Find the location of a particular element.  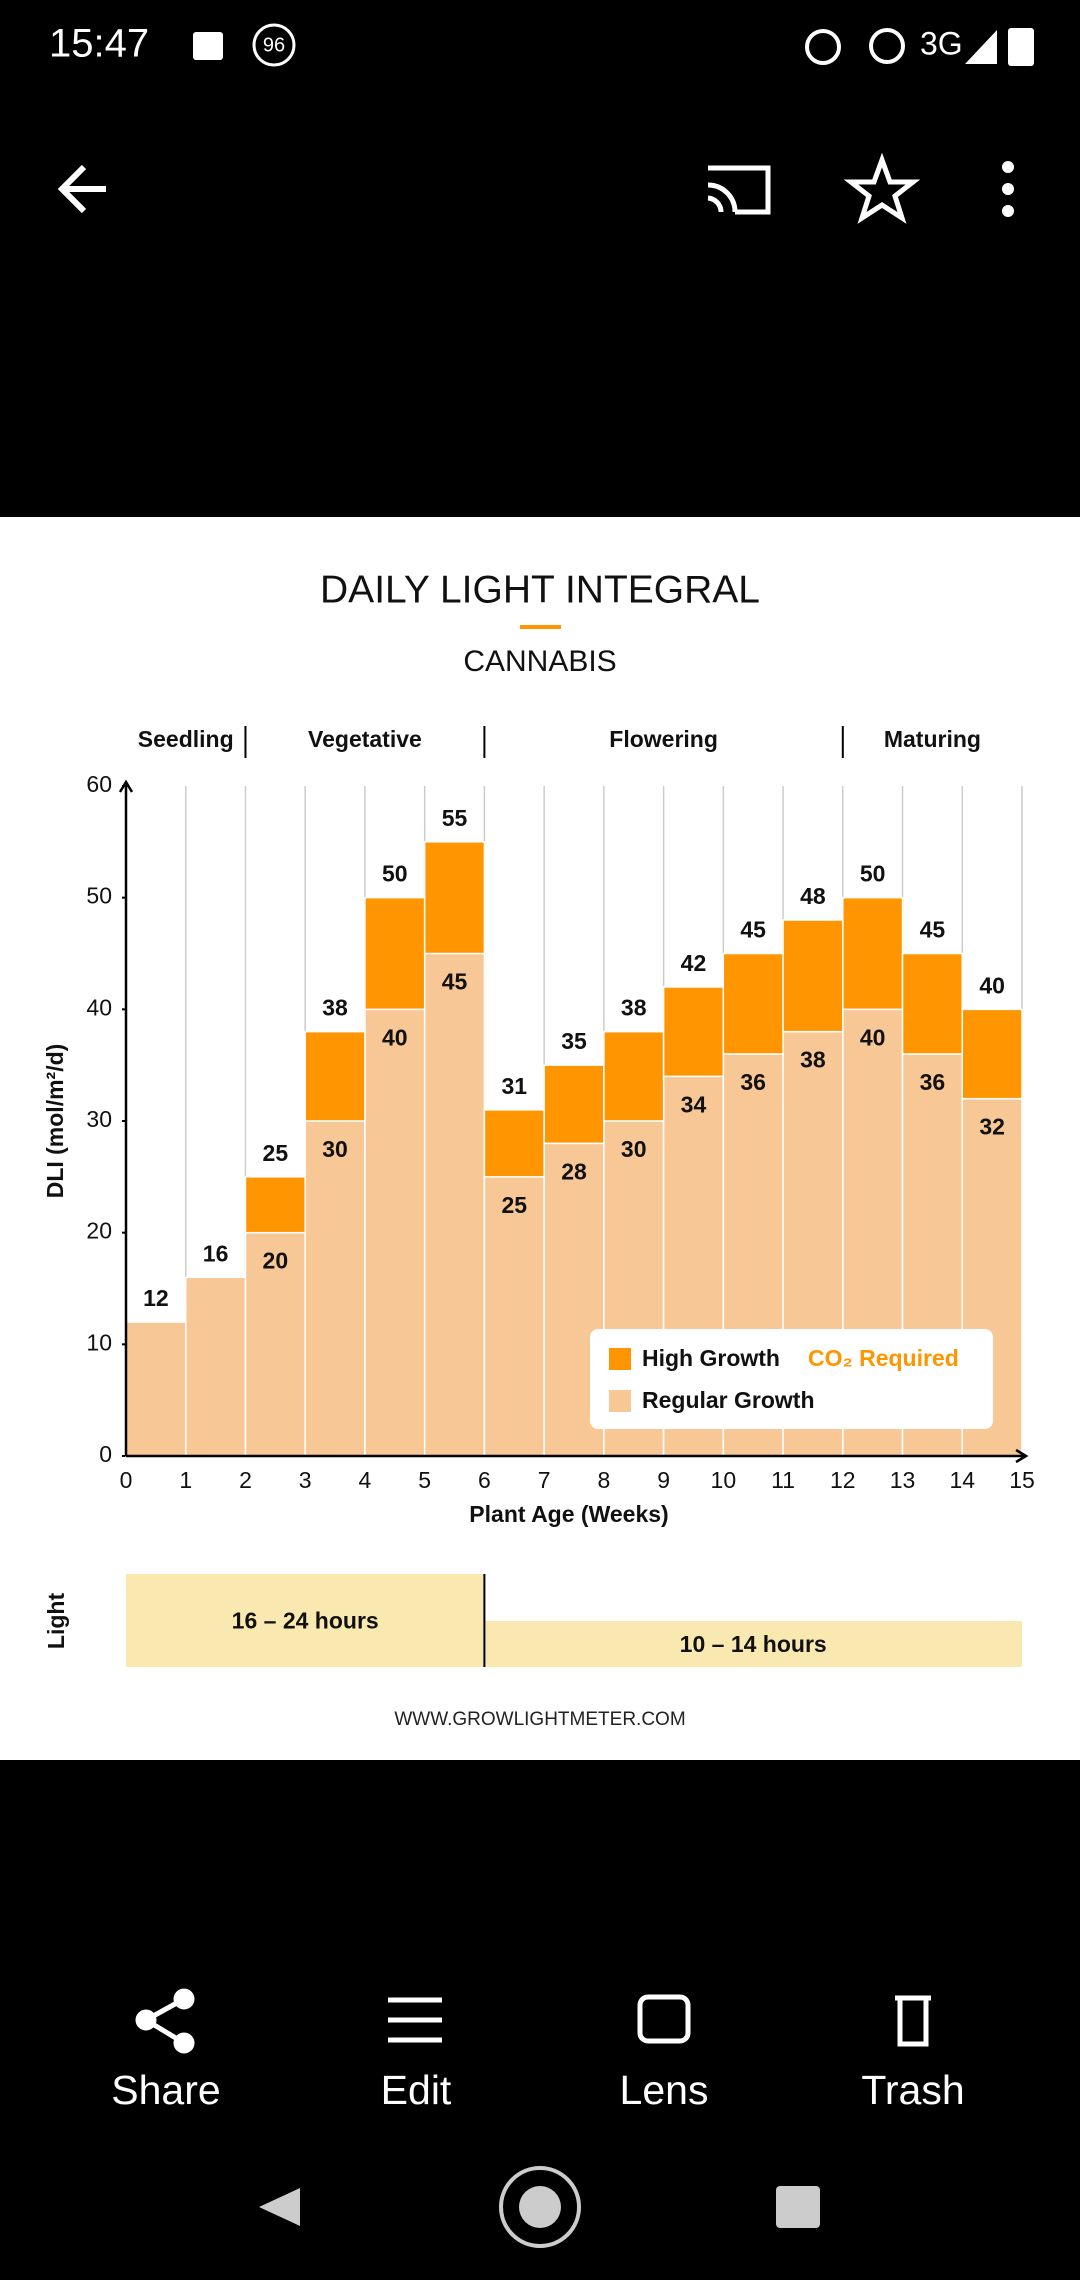

light-period is located at coordinates (305, 1620).